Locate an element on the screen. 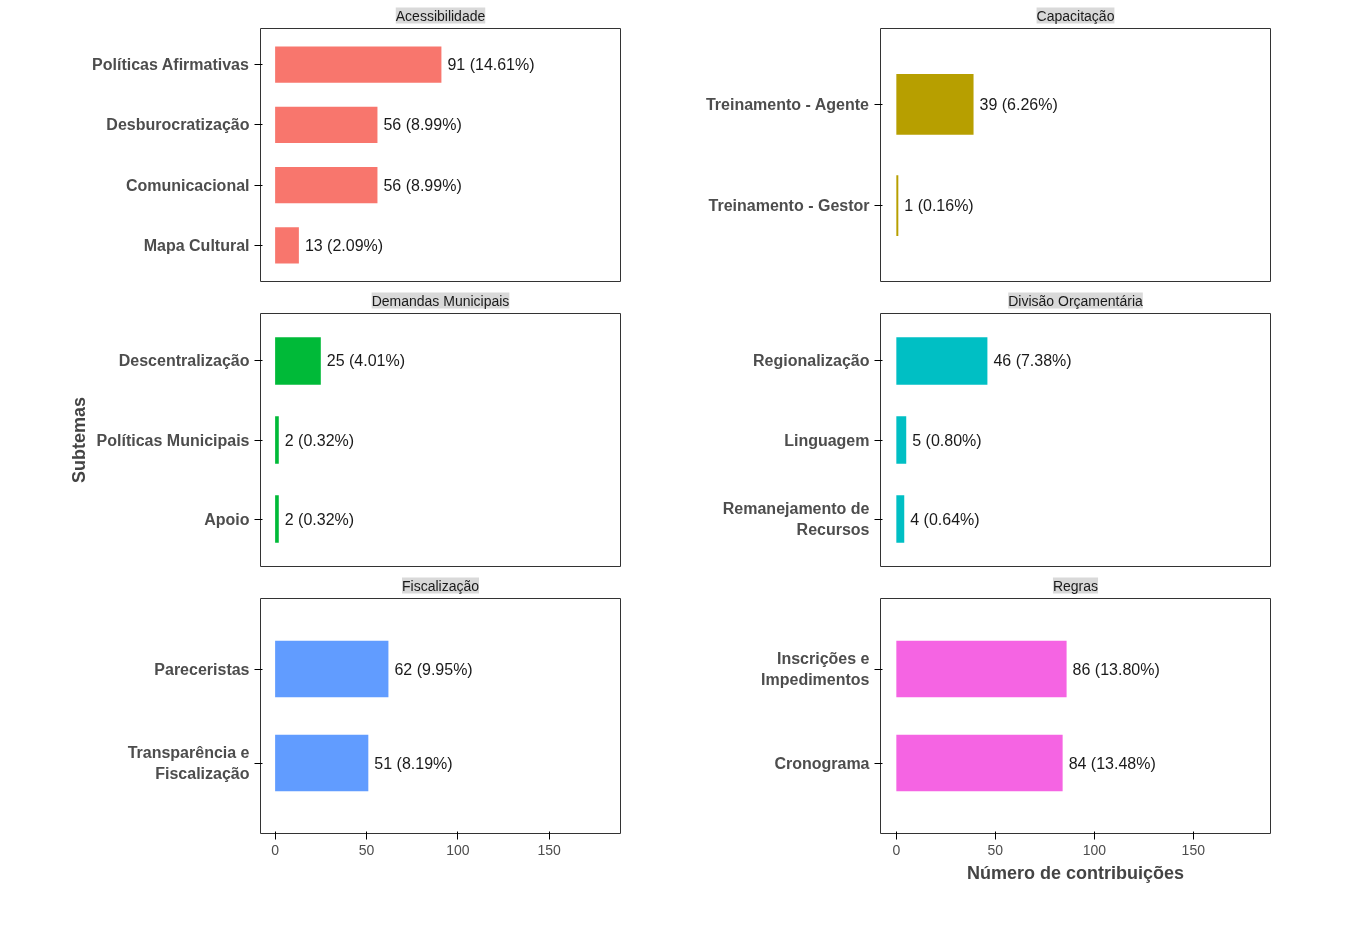 This screenshot has height=934, width=1345. chart-title: Acessibilidade is located at coordinates (440, 15).